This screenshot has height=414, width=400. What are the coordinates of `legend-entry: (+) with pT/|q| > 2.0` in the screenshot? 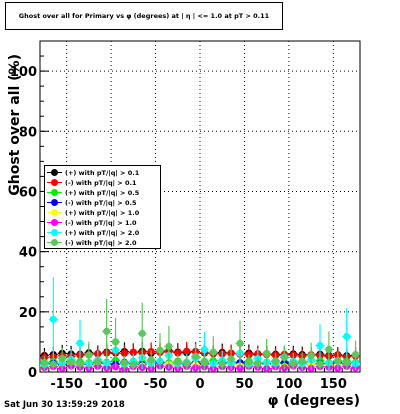 It's located at (102, 233).